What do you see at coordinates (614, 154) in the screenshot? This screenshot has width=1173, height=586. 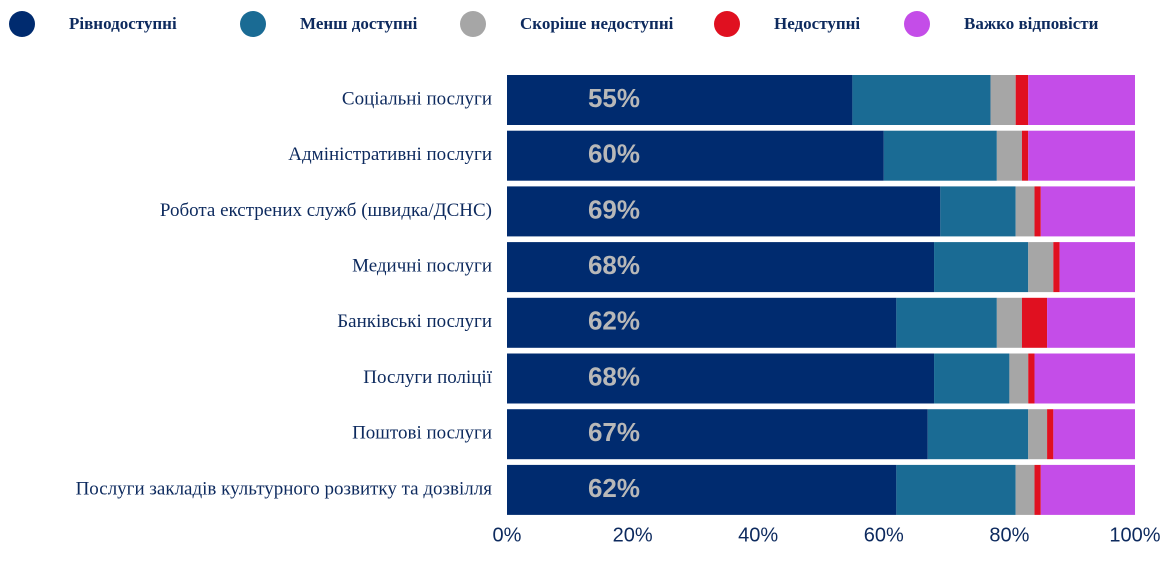 I see `value-label: 60%` at bounding box center [614, 154].